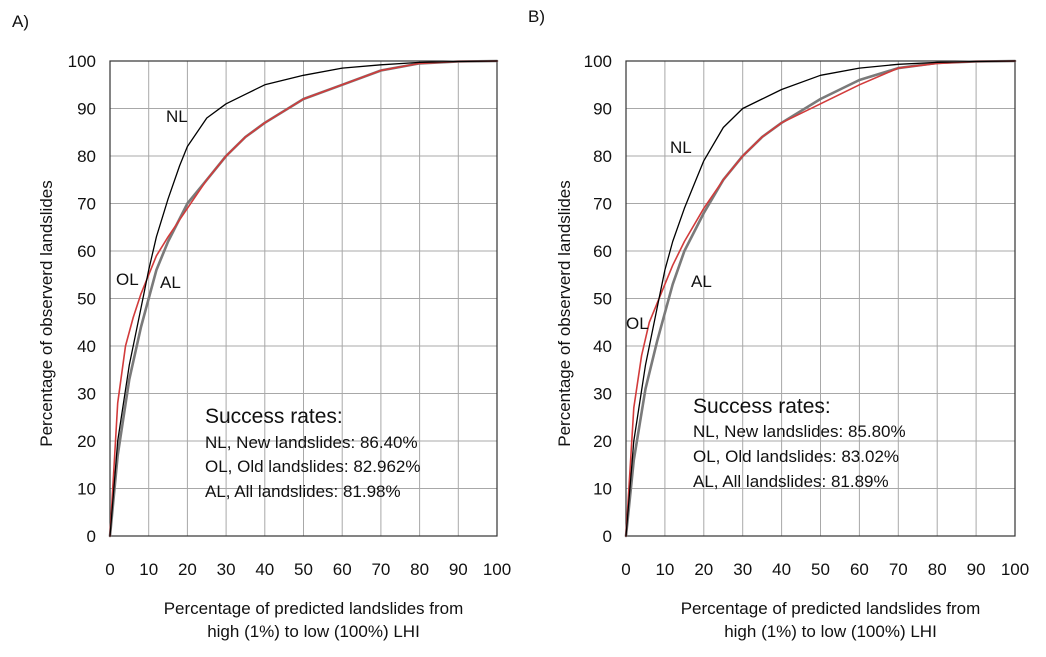 The width and height of the screenshot is (1046, 657). What do you see at coordinates (312, 466) in the screenshot?
I see `legend-entry: OL, Old landslides: 82.962%` at bounding box center [312, 466].